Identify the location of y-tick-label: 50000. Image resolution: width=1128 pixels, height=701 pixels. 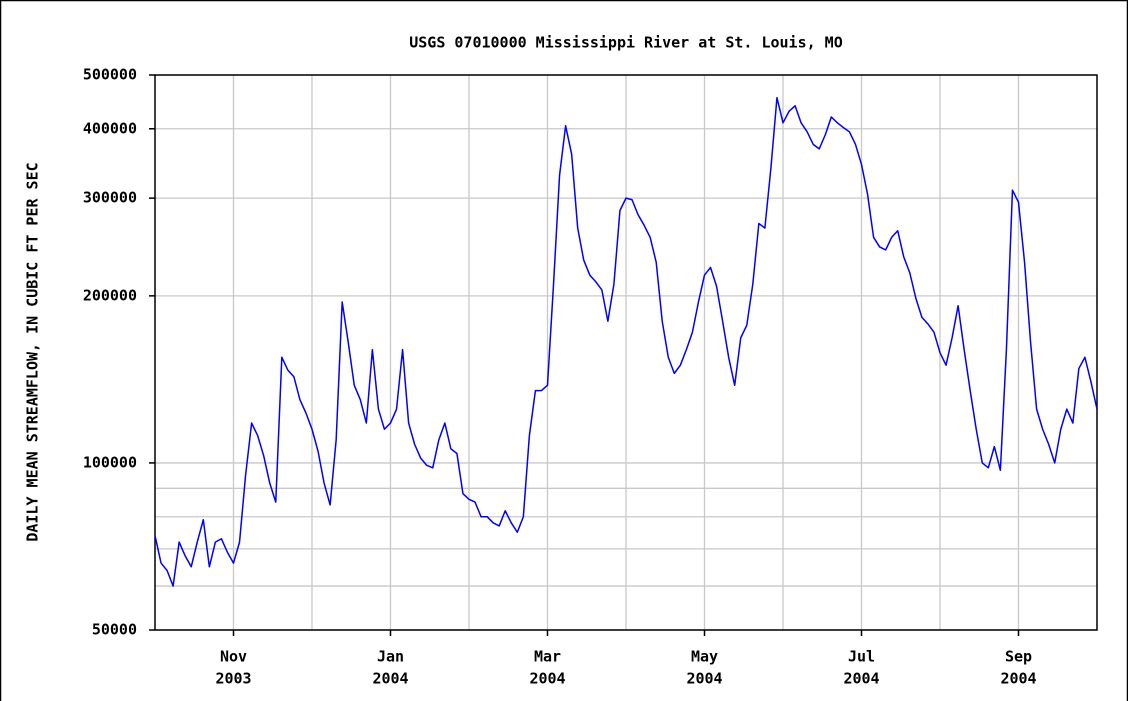
(114, 630).